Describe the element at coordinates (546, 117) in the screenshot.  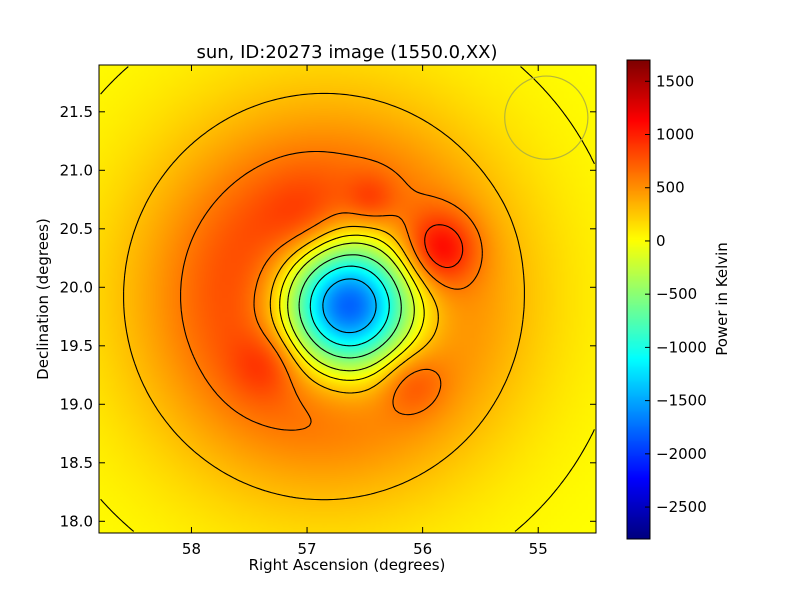
I see `beam-circle` at that location.